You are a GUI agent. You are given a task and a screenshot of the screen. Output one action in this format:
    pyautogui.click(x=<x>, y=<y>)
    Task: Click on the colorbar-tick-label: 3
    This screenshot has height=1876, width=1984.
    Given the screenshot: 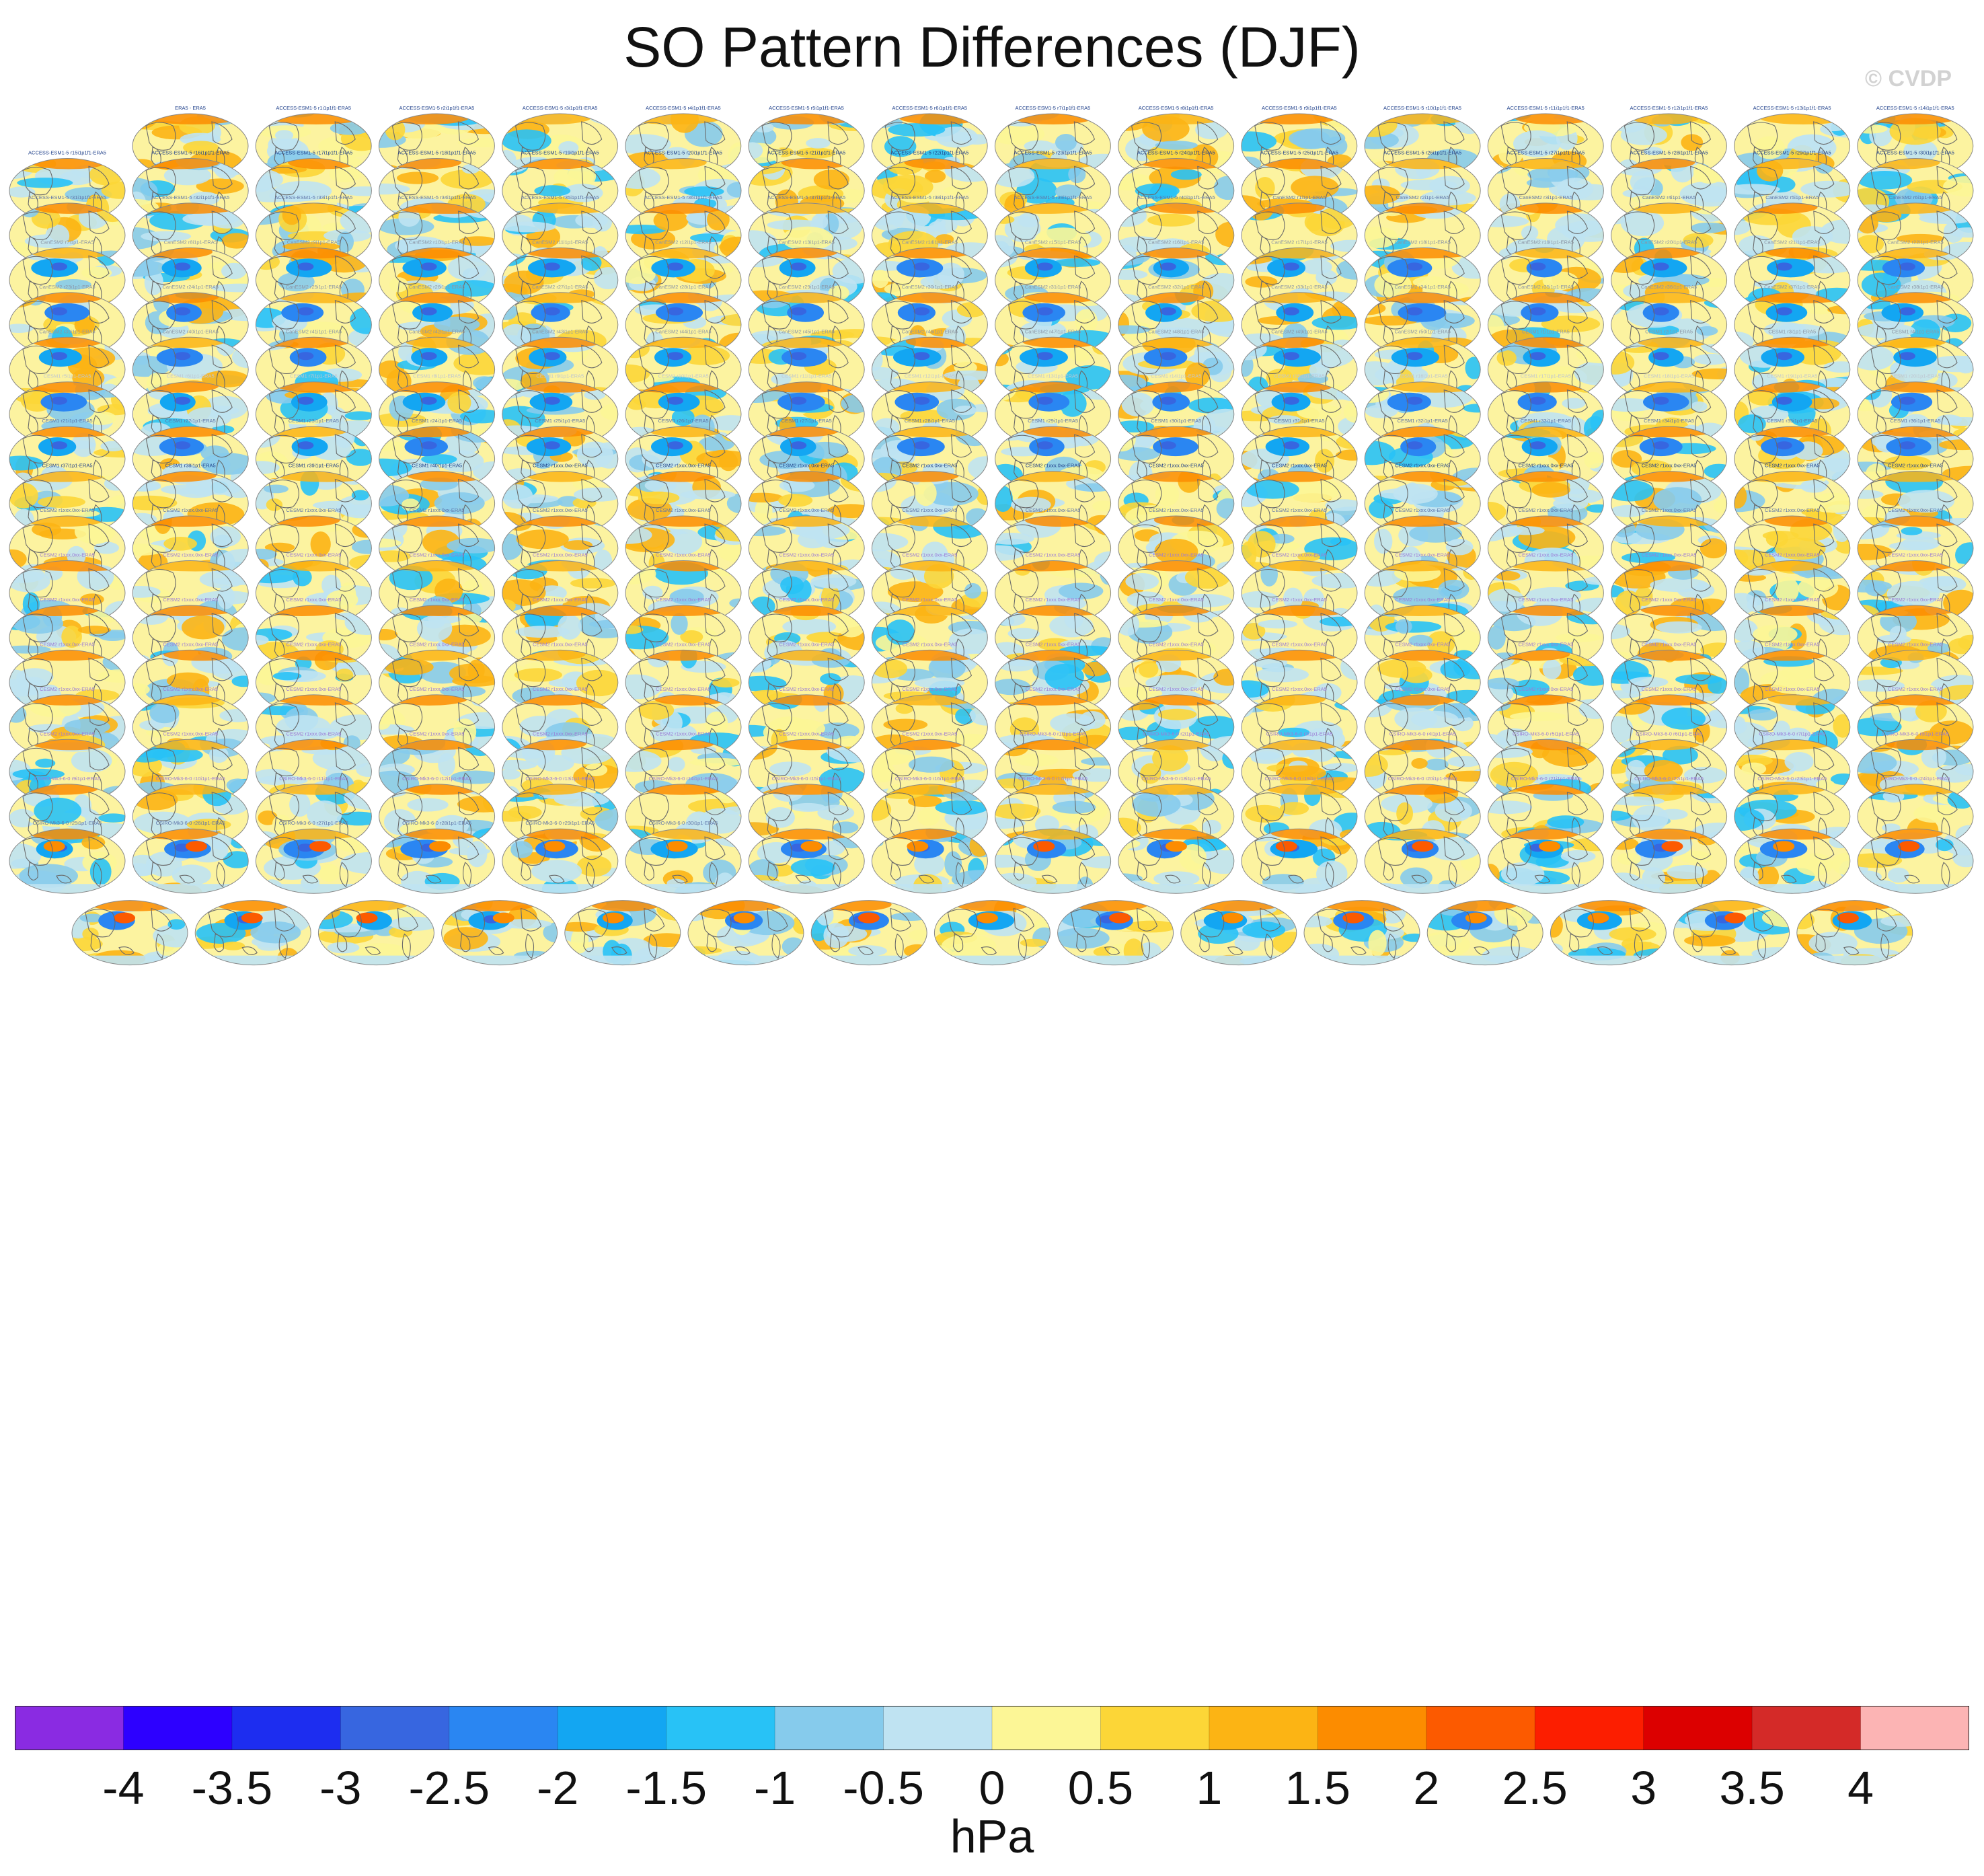 What is the action you would take?
    pyautogui.click(x=1643, y=1788)
    